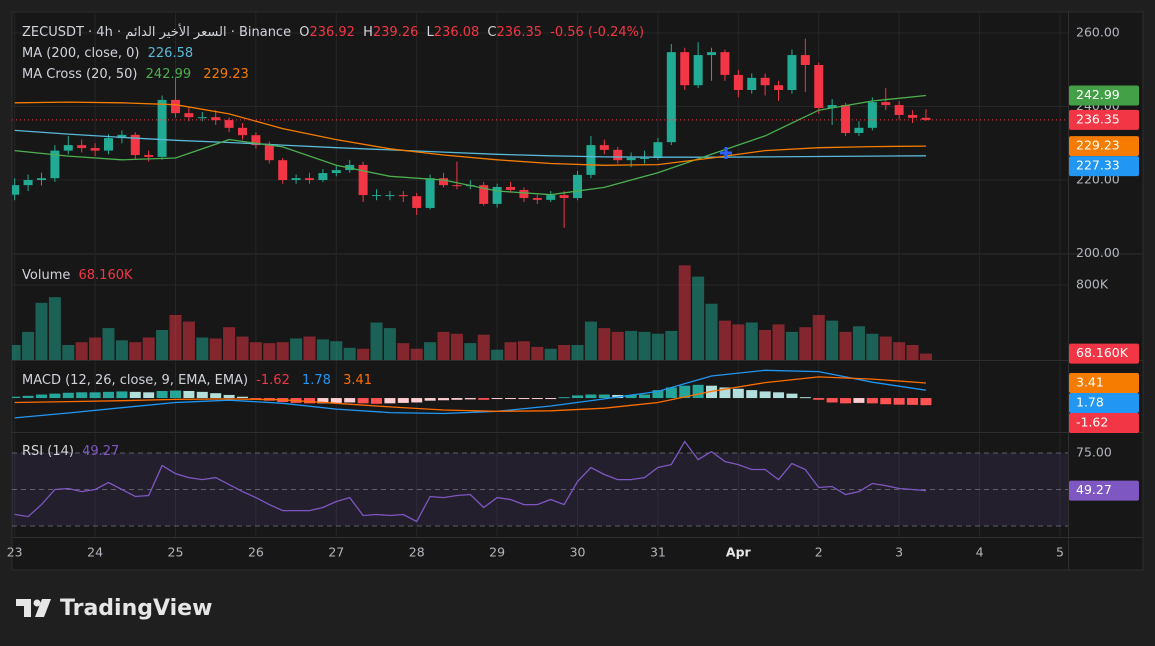 Image resolution: width=1155 pixels, height=646 pixels. Describe the element at coordinates (1098, 32) in the screenshot. I see `y-tick-label: 260.00` at that location.